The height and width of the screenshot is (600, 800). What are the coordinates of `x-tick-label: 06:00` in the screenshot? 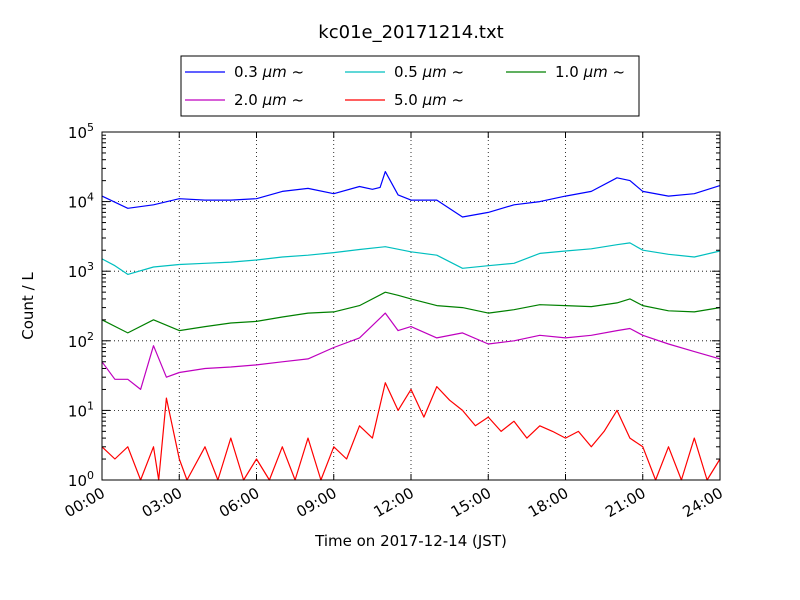 It's located at (239, 502).